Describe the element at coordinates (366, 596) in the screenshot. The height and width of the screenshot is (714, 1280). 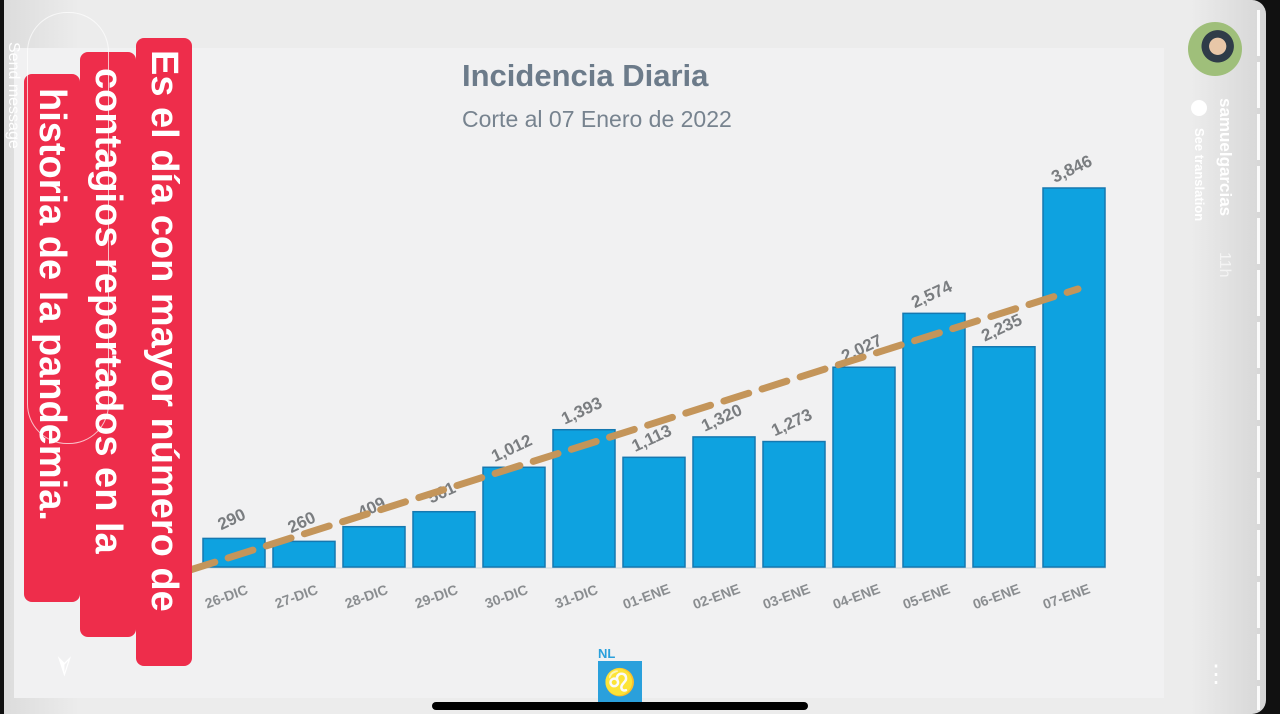
I see `category-label: 28-DIC` at that location.